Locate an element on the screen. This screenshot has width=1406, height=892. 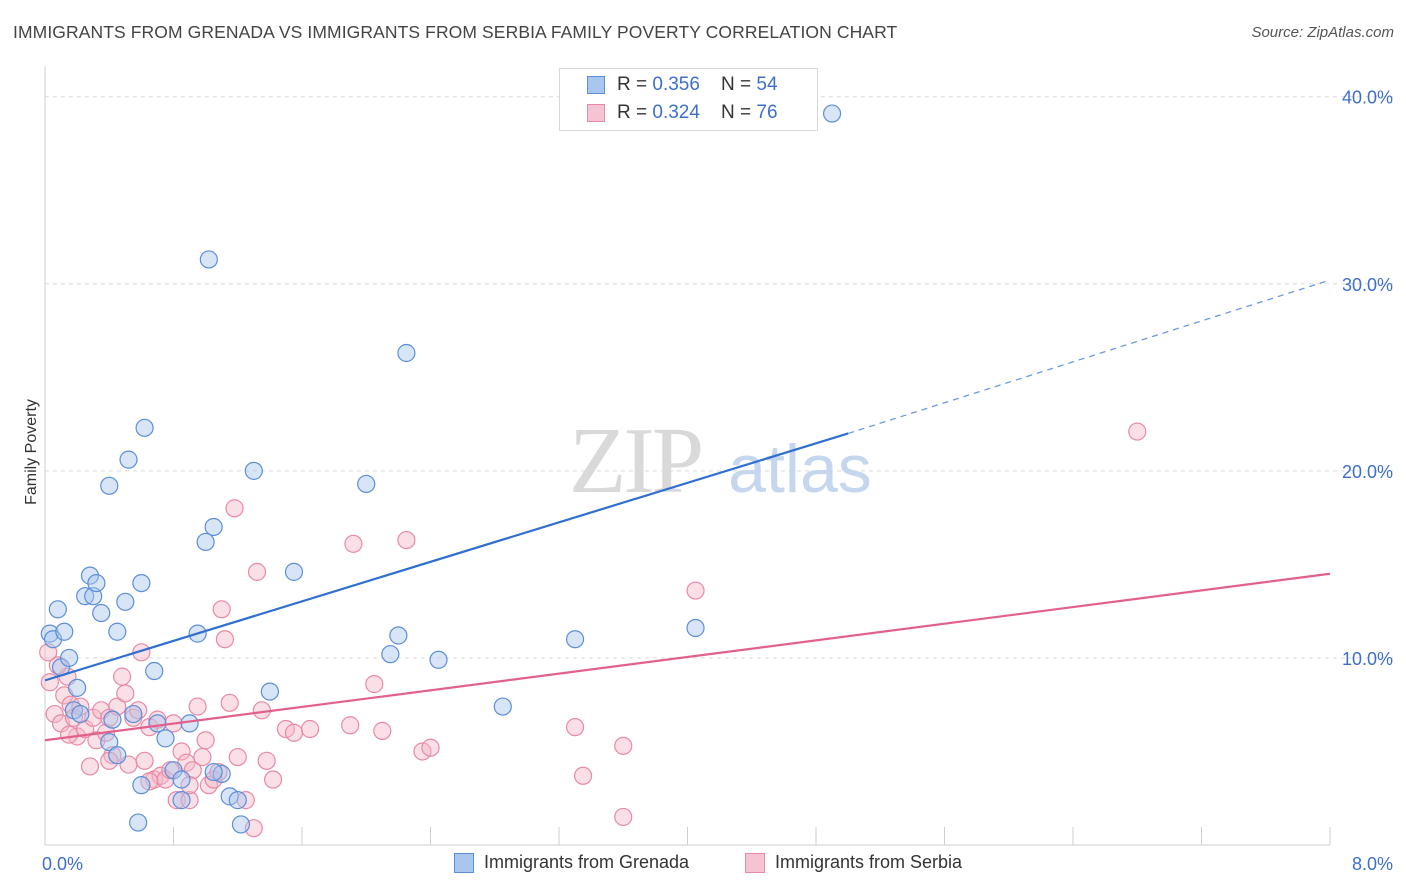
x-tick-label: 0.0% is located at coordinates (62, 864).